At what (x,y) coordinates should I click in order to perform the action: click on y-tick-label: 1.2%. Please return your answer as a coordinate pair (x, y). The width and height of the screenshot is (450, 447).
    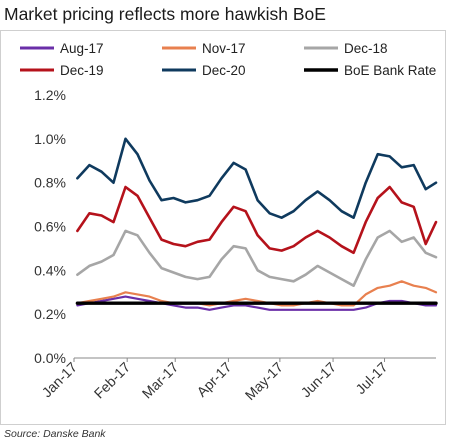
    Looking at the image, I should click on (50, 95).